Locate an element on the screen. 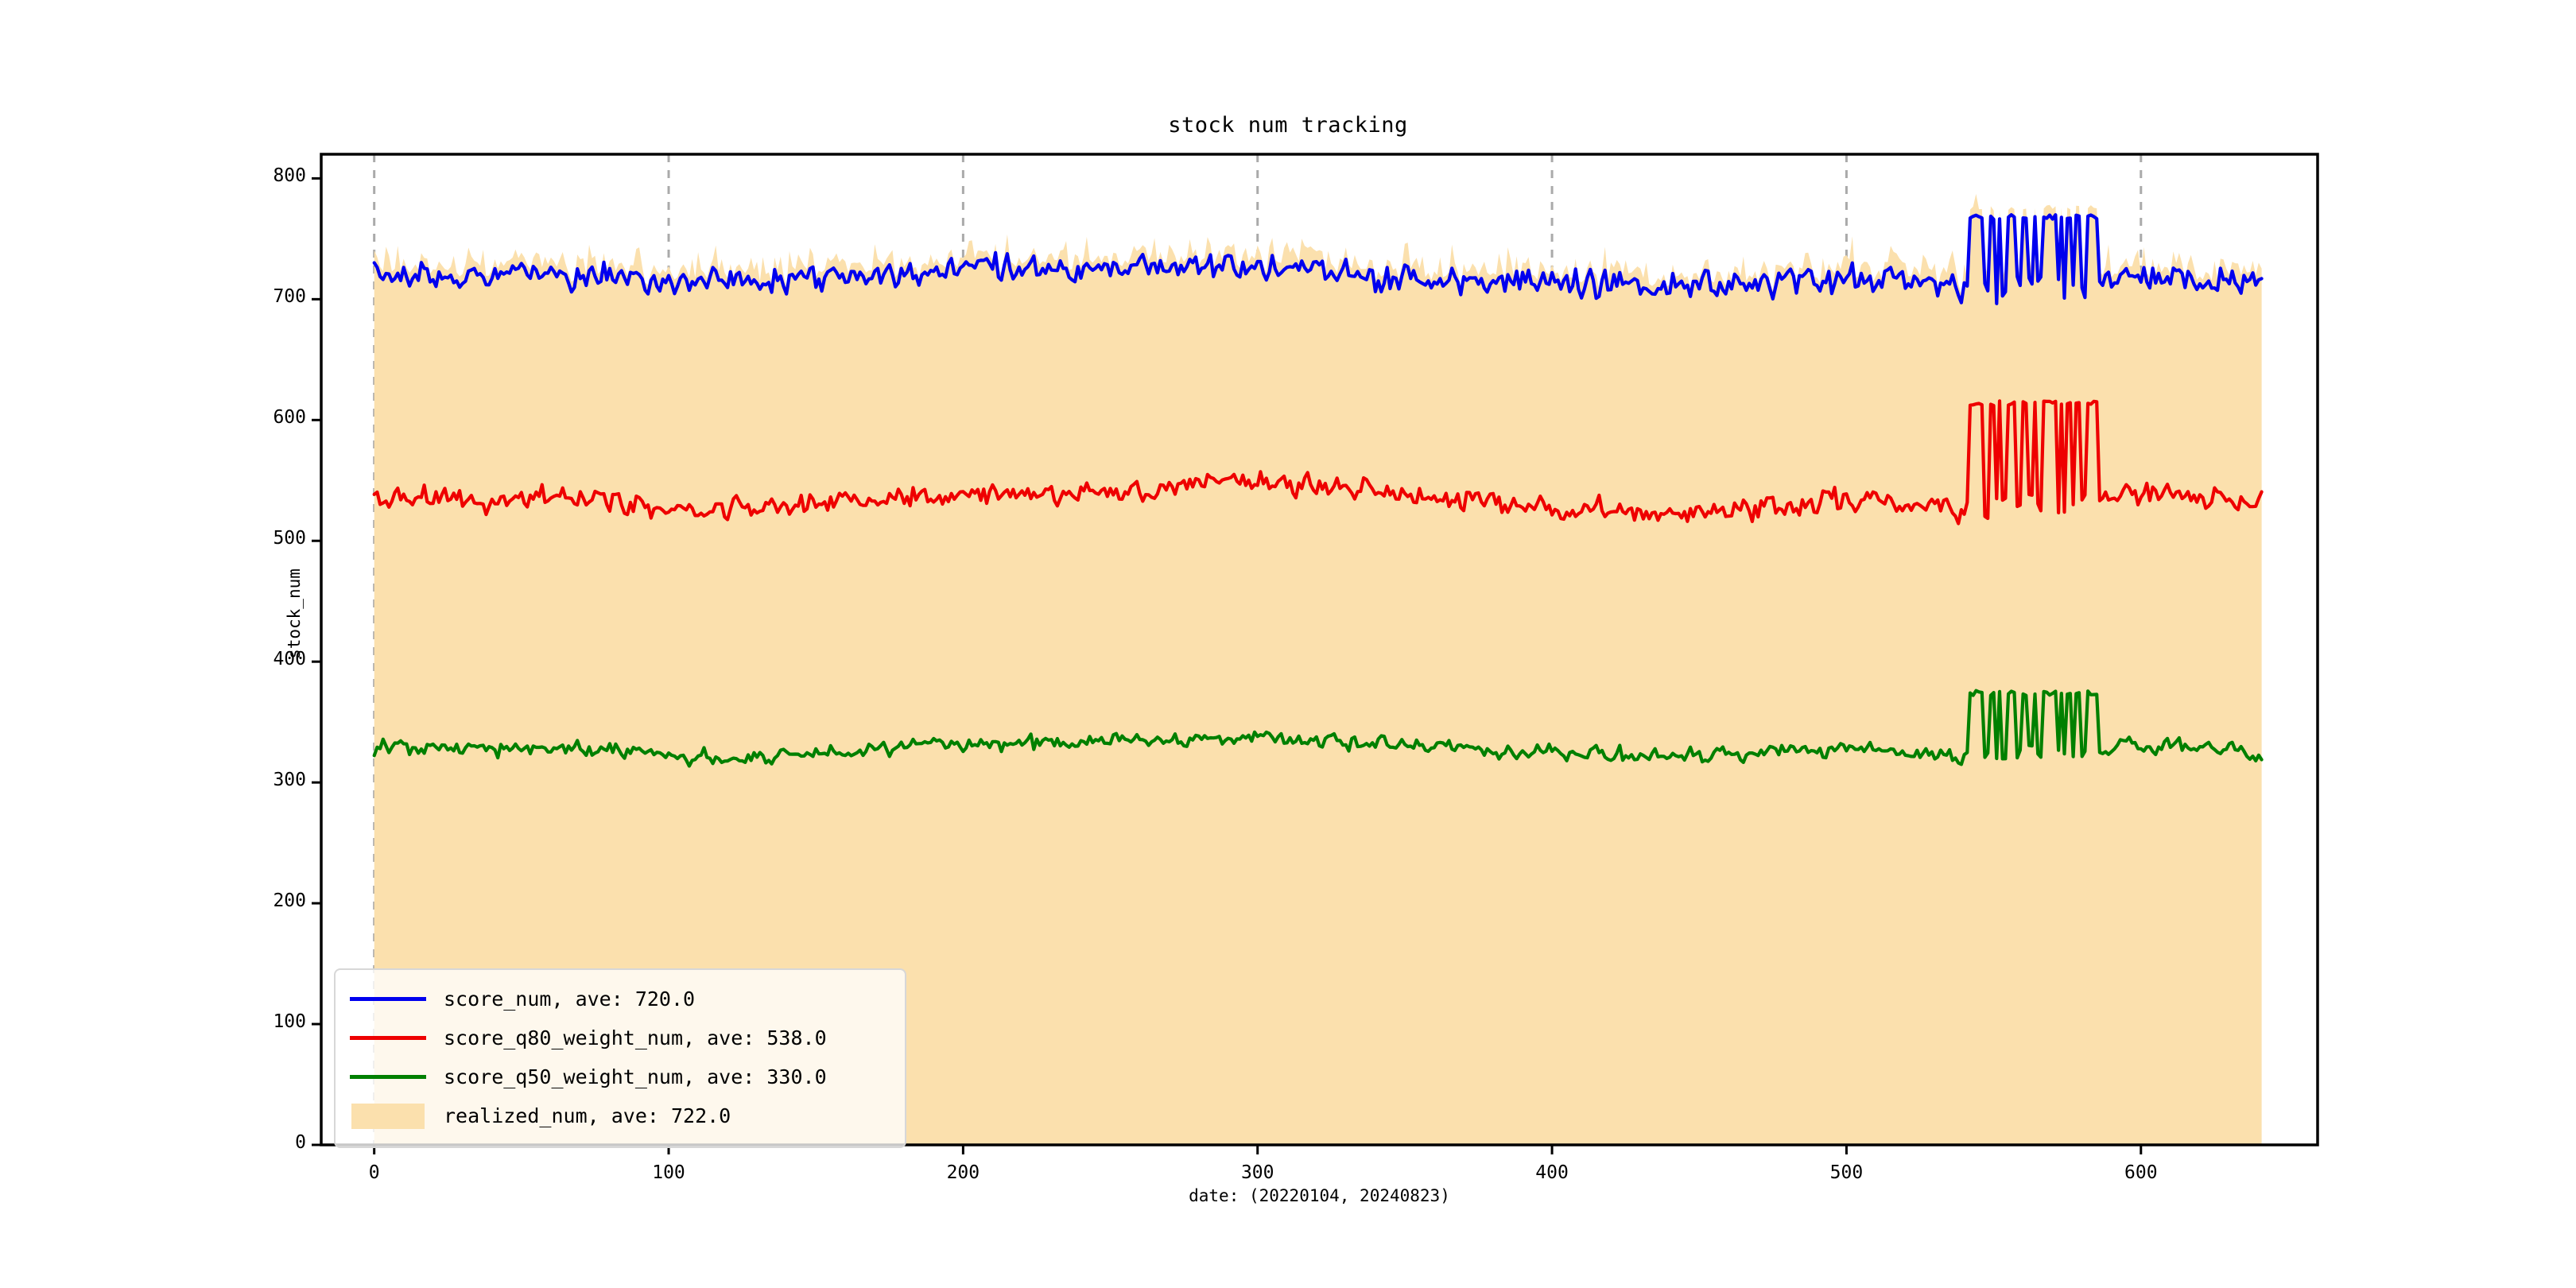 The image size is (2576, 1288). series-line-score-q50-weight-num is located at coordinates (1318, 728).